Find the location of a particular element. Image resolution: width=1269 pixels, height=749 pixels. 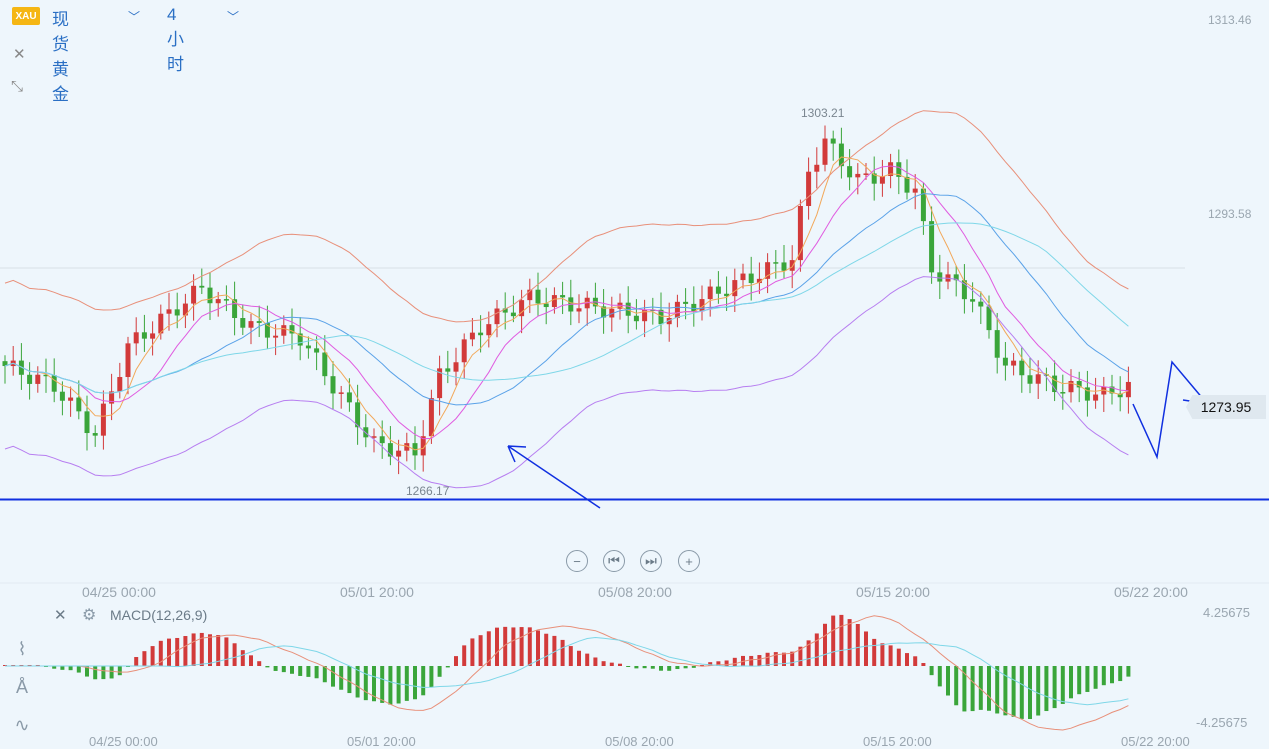

last-price-tag: 1273.95 is located at coordinates (1226, 407).